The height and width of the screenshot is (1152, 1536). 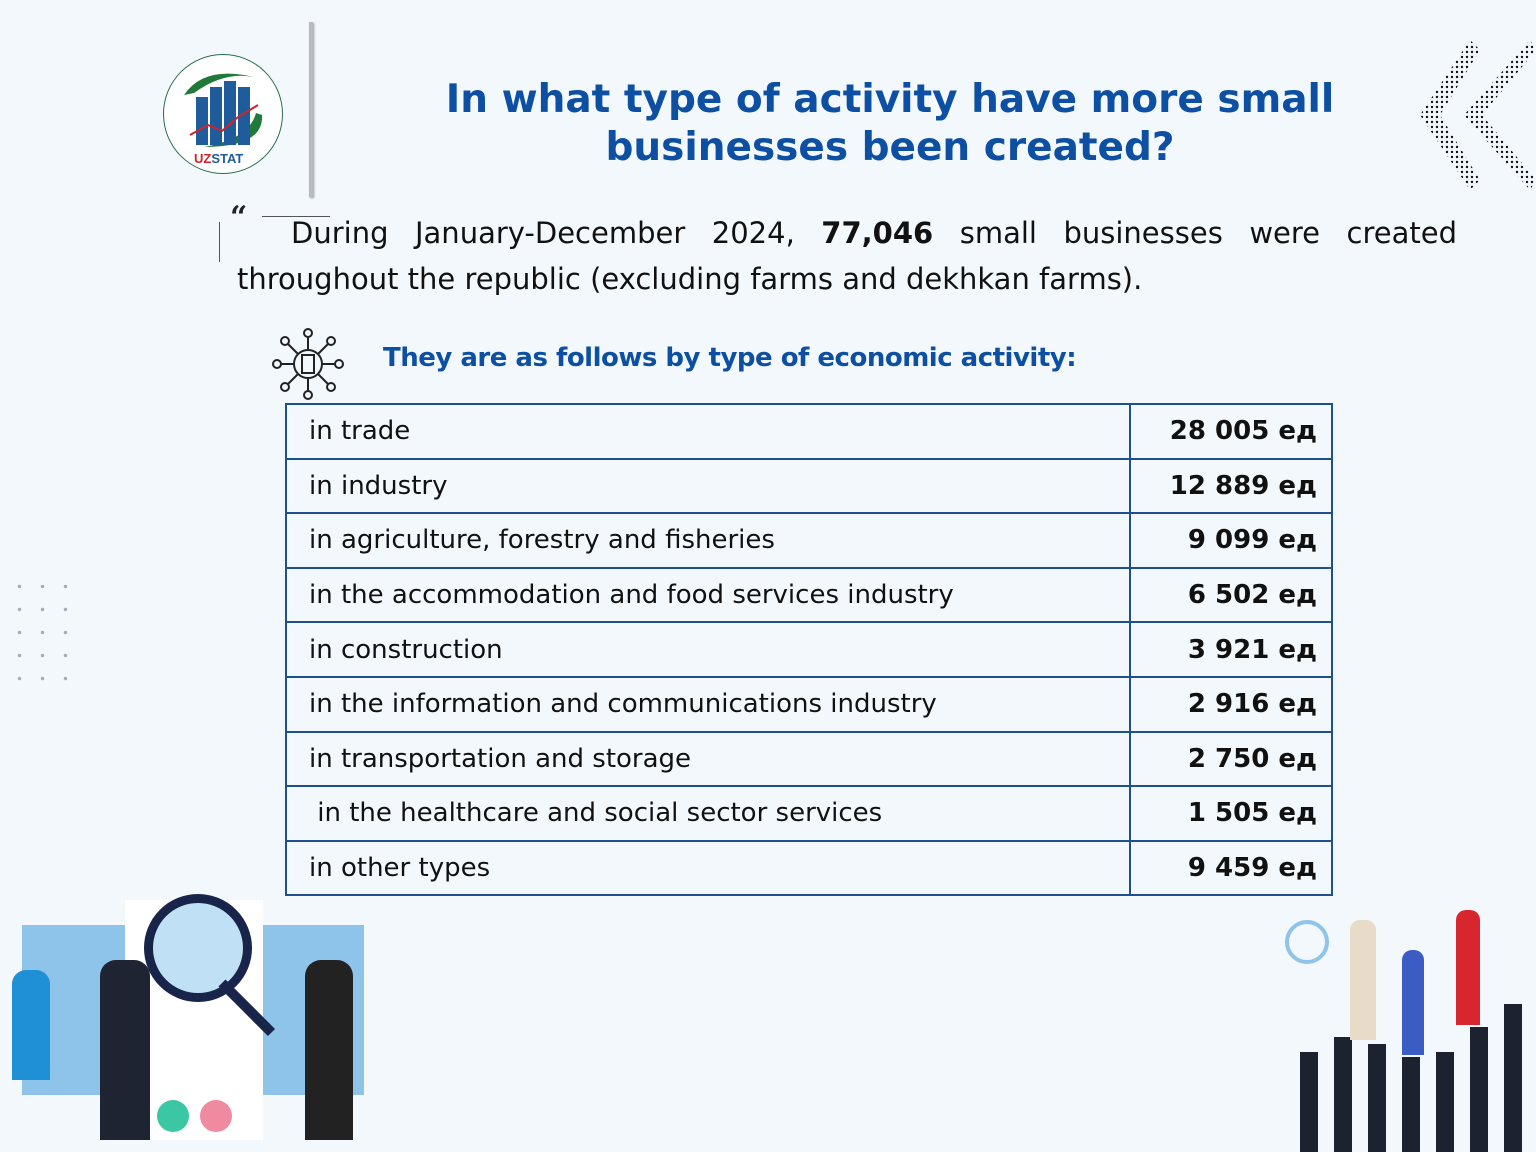 I want to click on activity-cell: in transportation and storage, so click(x=708, y=759).